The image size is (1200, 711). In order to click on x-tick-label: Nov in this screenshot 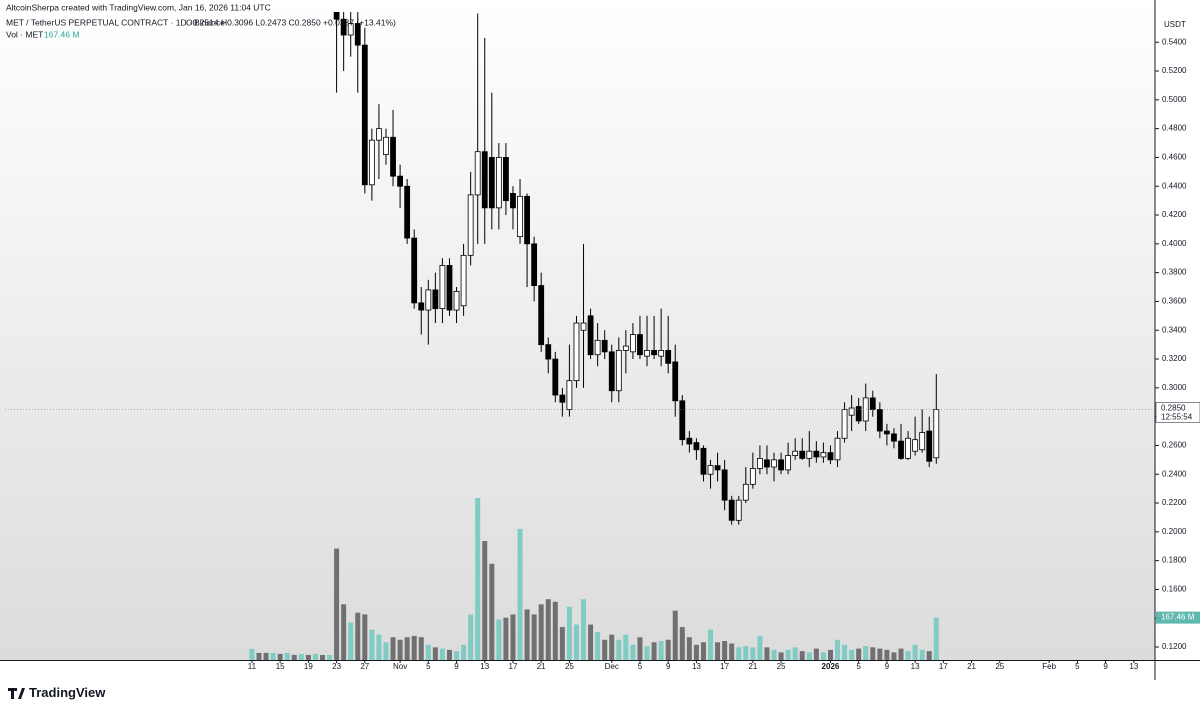, I will do `click(400, 666)`.